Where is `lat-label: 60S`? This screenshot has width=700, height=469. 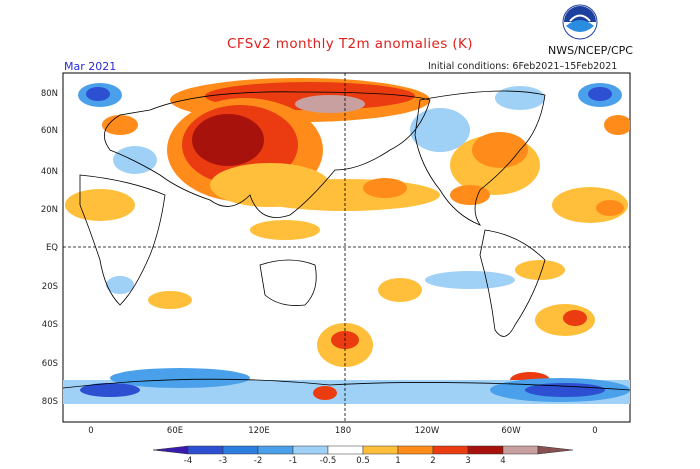
lat-label: 60S is located at coordinates (50, 364).